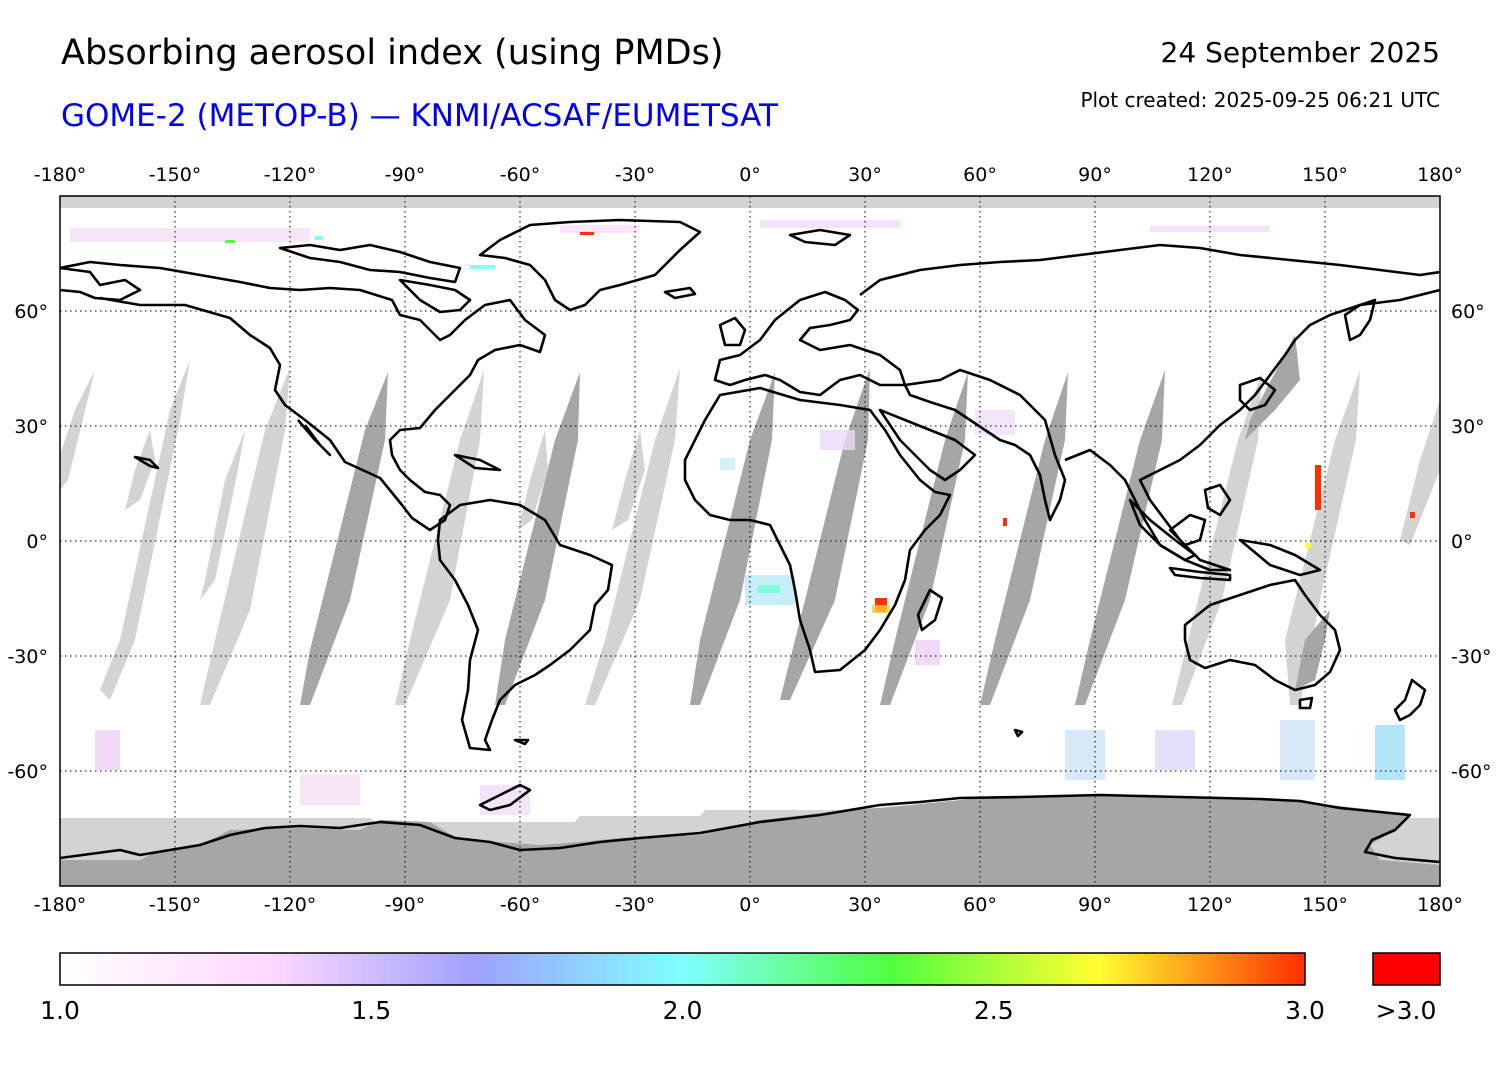 Image resolution: width=1500 pixels, height=1065 pixels. I want to click on colorbar-overflow-label: >3.0, so click(1406, 1010).